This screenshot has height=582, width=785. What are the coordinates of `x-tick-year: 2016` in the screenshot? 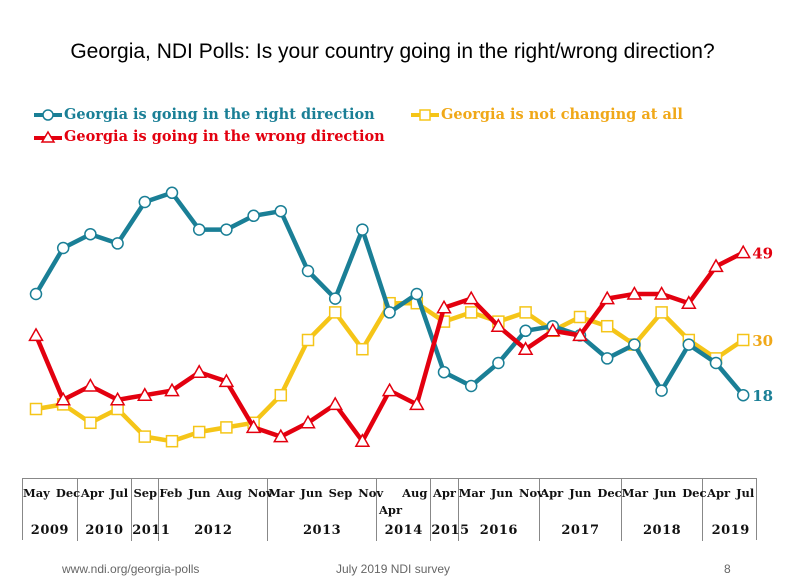 It's located at (498, 530).